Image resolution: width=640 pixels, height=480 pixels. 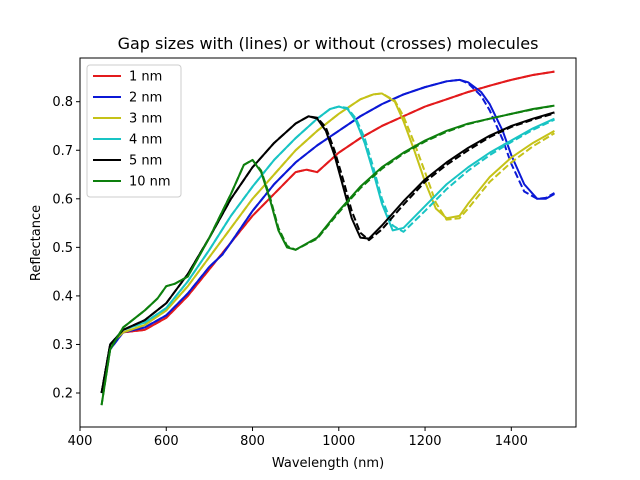 I want to click on y-tick-label: 0.2, so click(x=62, y=394).